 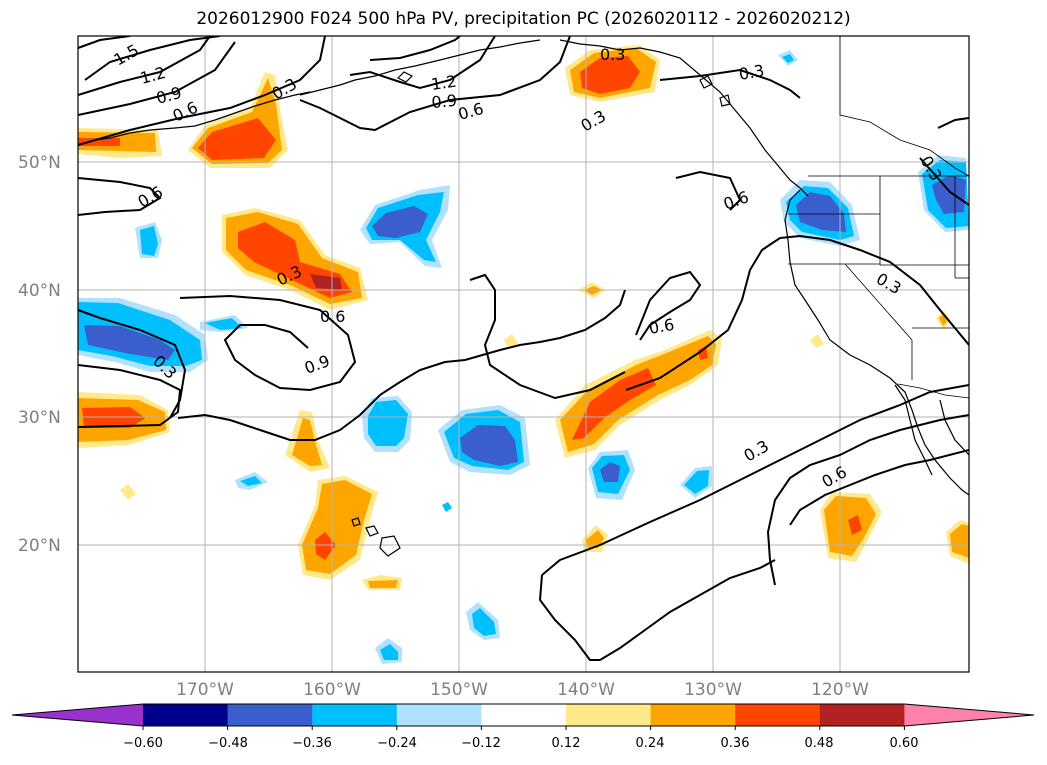 What do you see at coordinates (312, 743) in the screenshot?
I see `colorbar-tick-label: −0.36` at bounding box center [312, 743].